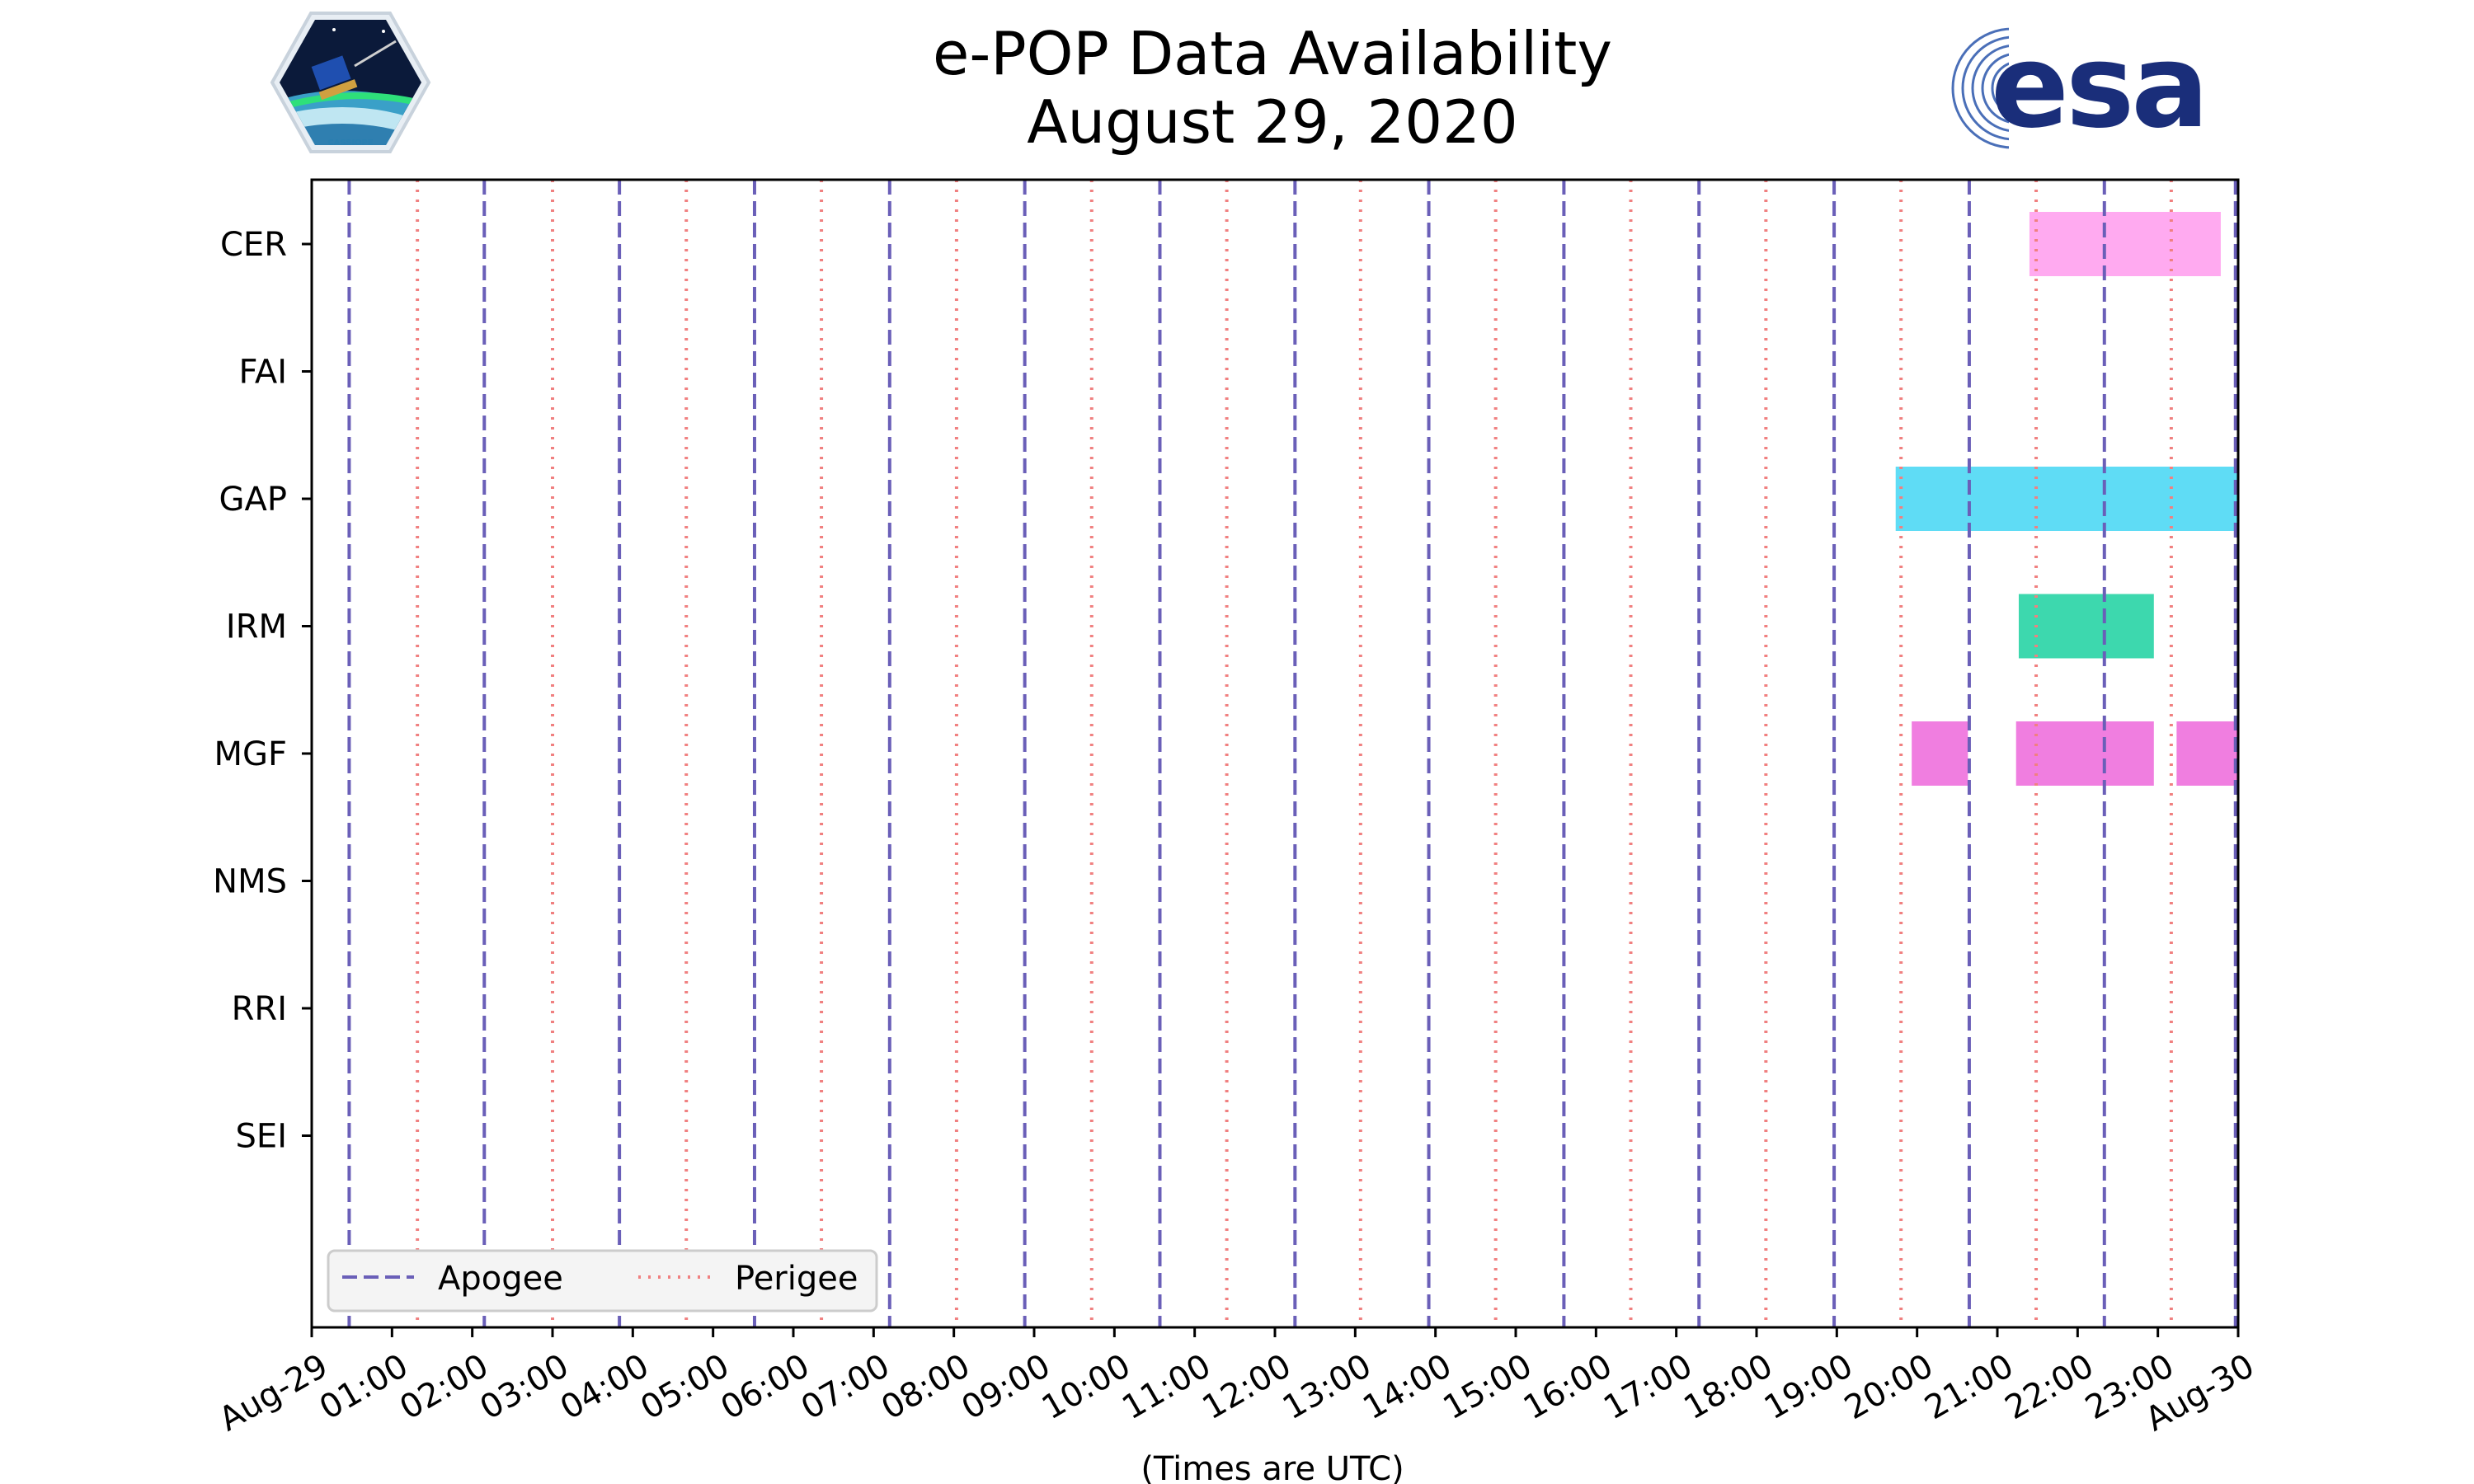 The width and height of the screenshot is (2474, 1484). Describe the element at coordinates (1407, 1387) in the screenshot. I see `x-tick-label: 14:00` at that location.